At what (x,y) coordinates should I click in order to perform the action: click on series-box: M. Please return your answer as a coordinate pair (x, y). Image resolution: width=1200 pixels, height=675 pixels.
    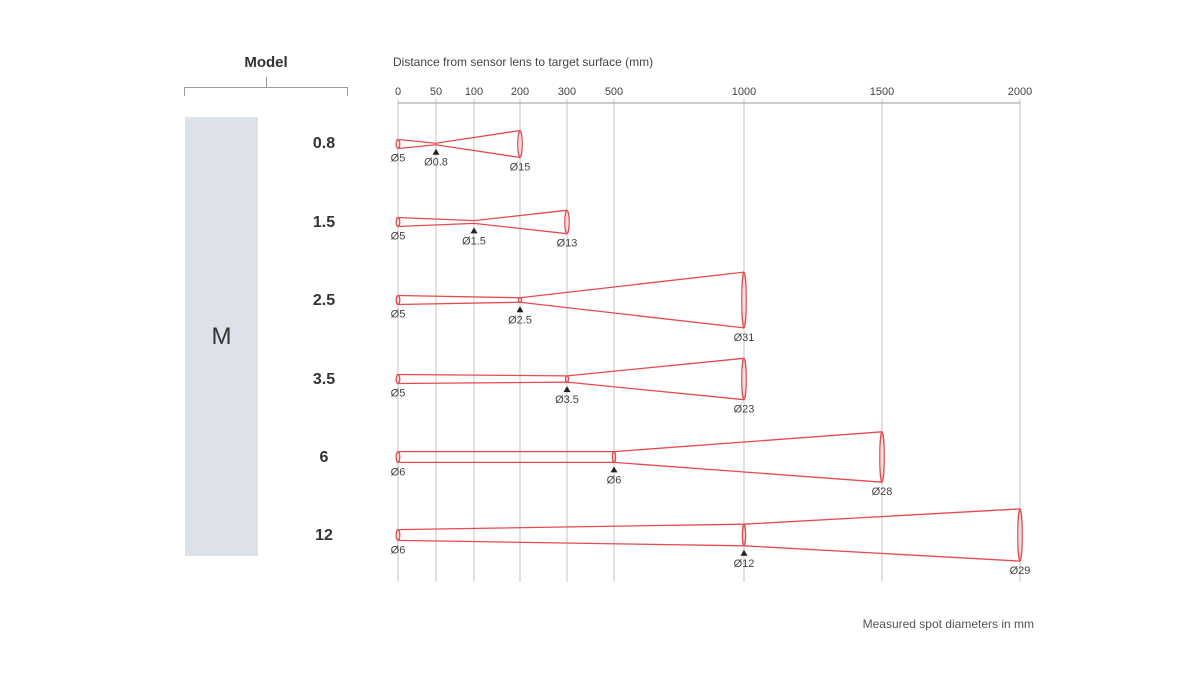
    Looking at the image, I should click on (221, 336).